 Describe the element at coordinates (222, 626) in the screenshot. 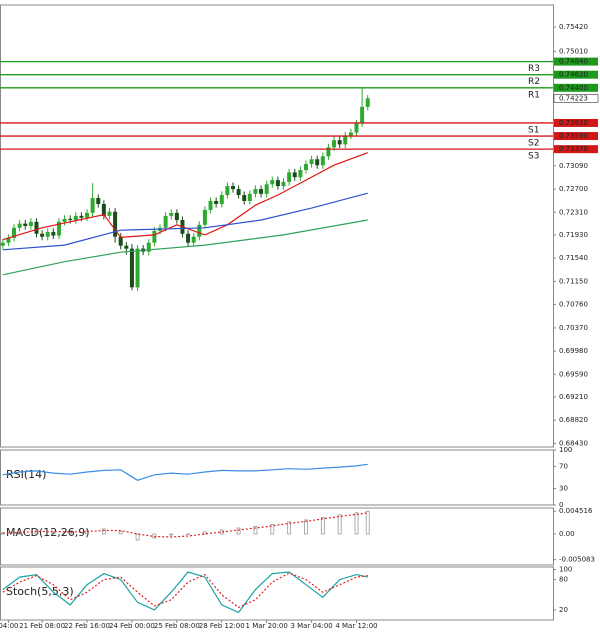

I see `x-tick-label: 28 Feb 12:00` at that location.